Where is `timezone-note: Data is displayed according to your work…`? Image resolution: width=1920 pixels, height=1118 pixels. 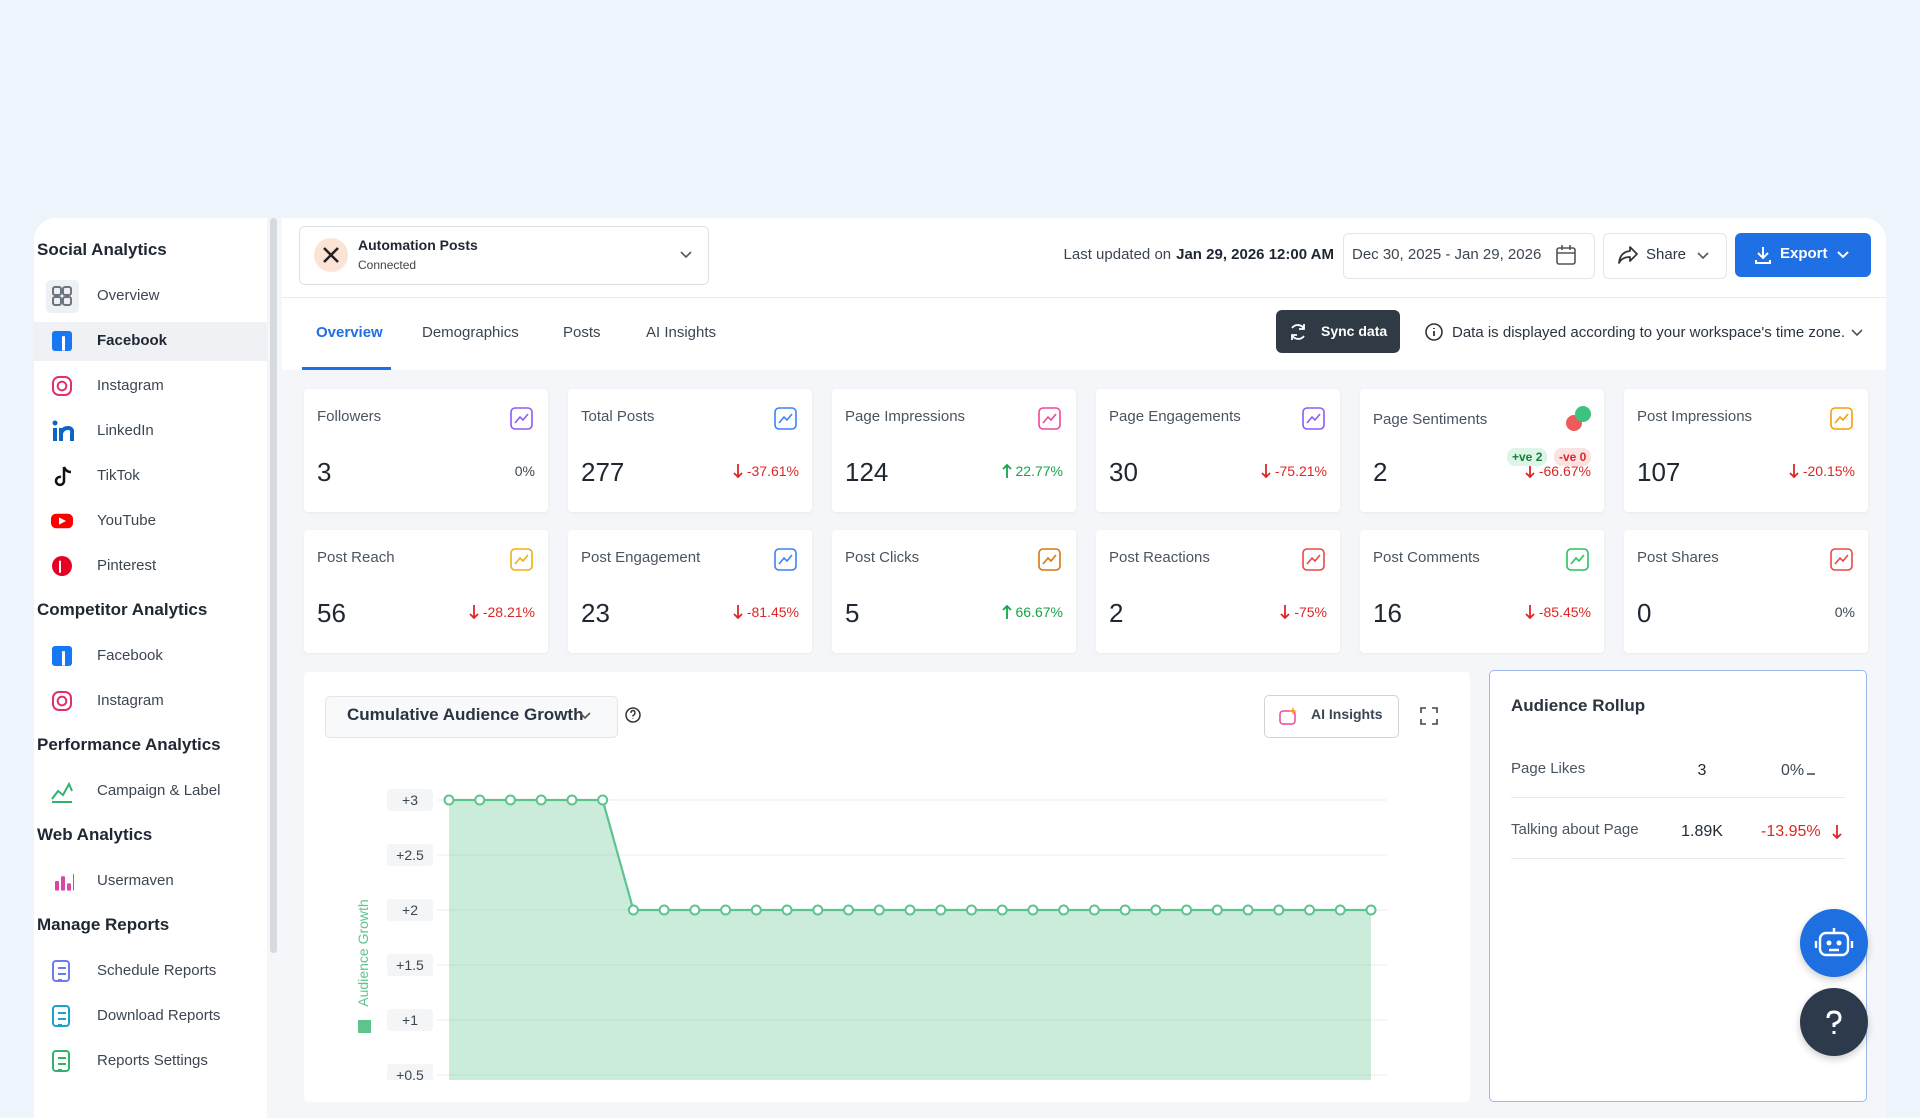 timezone-note: Data is displayed according to your work… is located at coordinates (1649, 332).